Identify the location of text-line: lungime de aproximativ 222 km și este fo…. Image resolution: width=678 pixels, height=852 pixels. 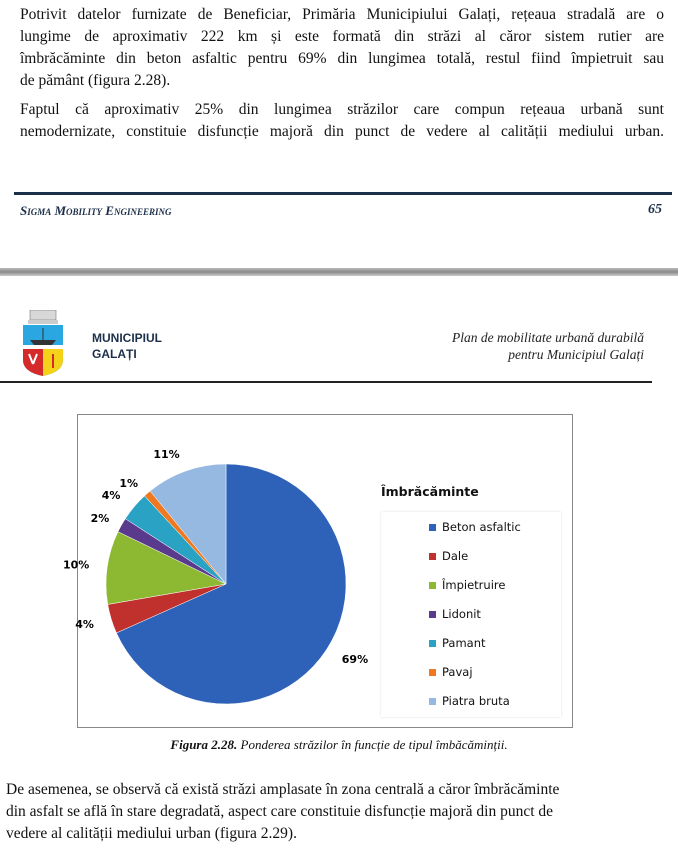
(342, 36).